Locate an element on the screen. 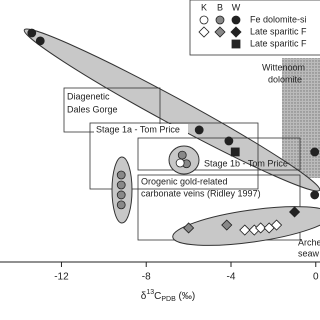 This screenshot has width=320, height=320. annotation: Diagenetic is located at coordinates (88, 96).